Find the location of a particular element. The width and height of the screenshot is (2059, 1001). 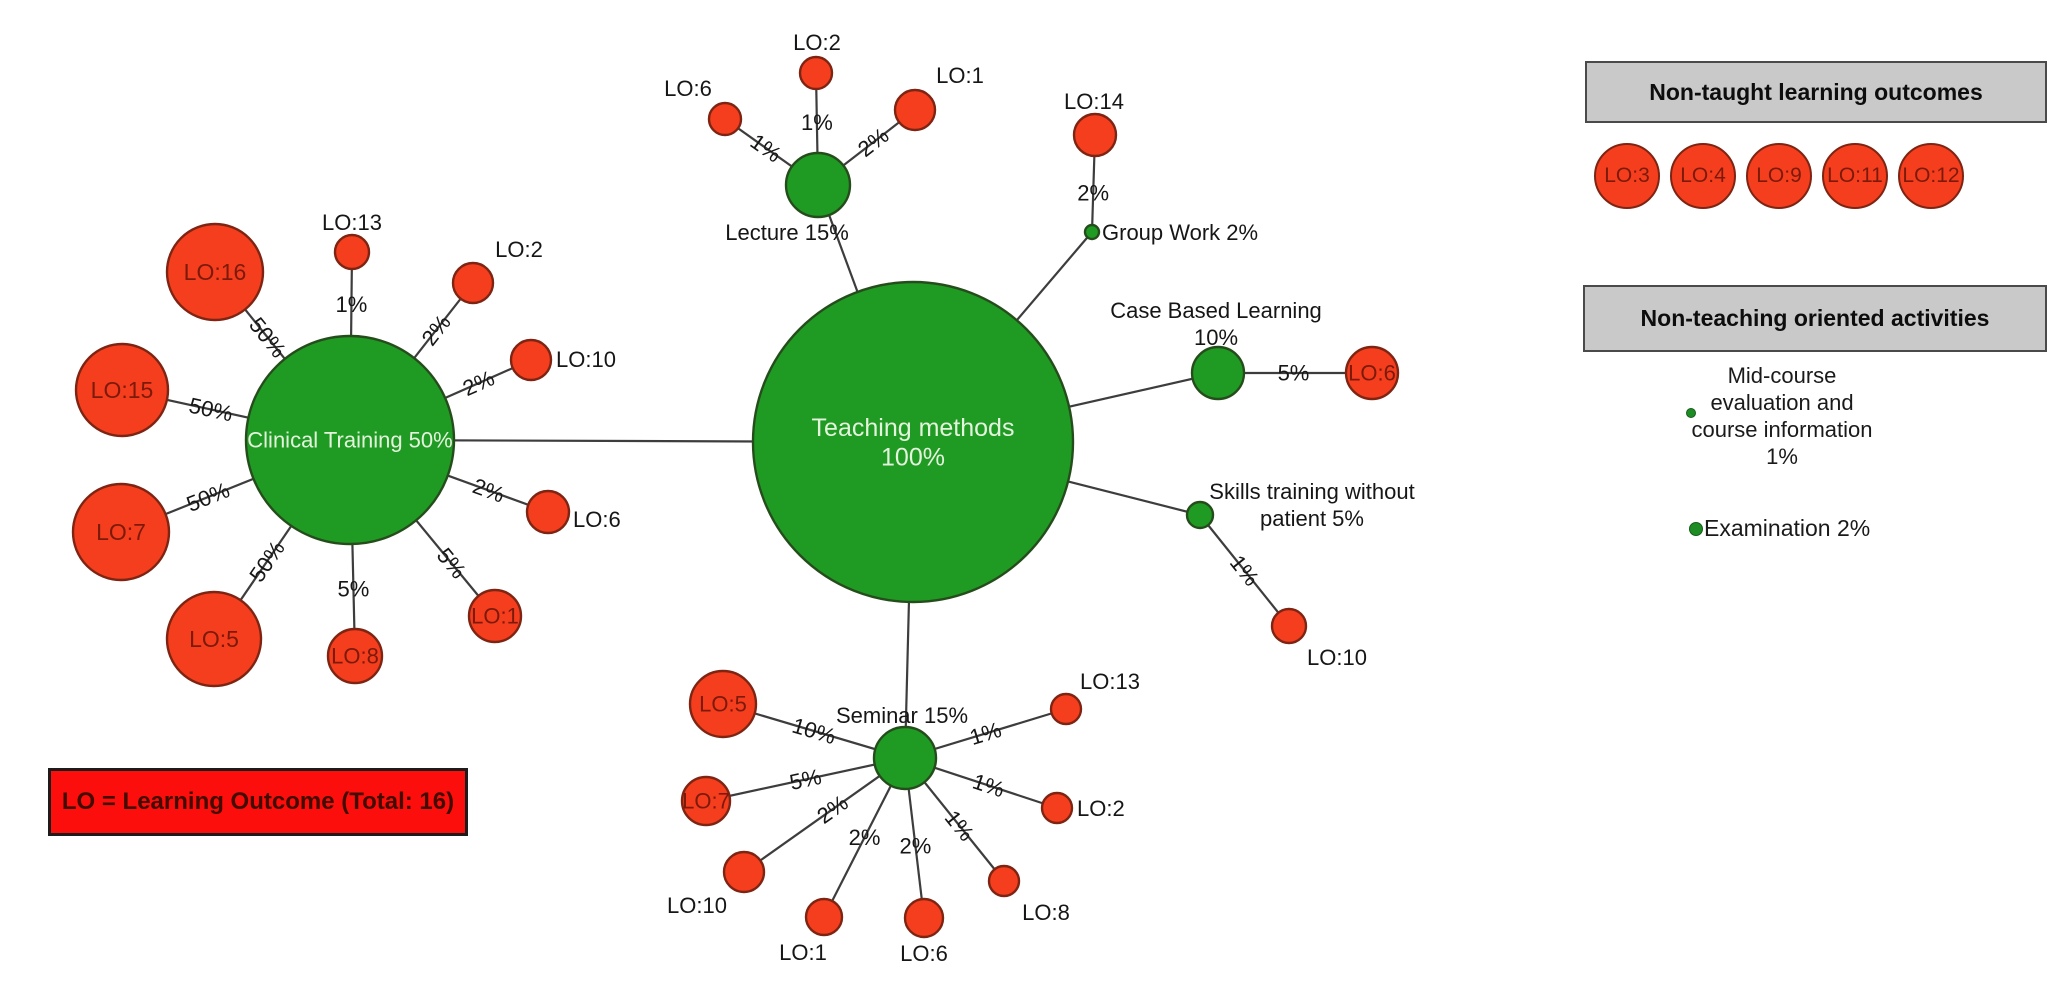

chip-label: LO:3 is located at coordinates (1627, 175).